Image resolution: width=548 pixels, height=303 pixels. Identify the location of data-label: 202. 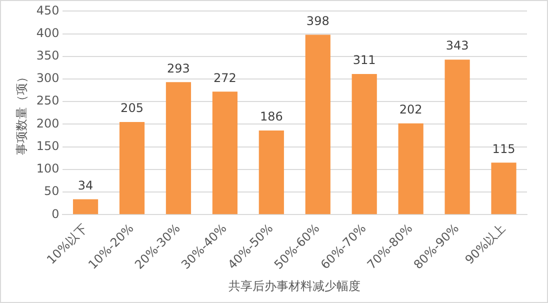
(410, 109).